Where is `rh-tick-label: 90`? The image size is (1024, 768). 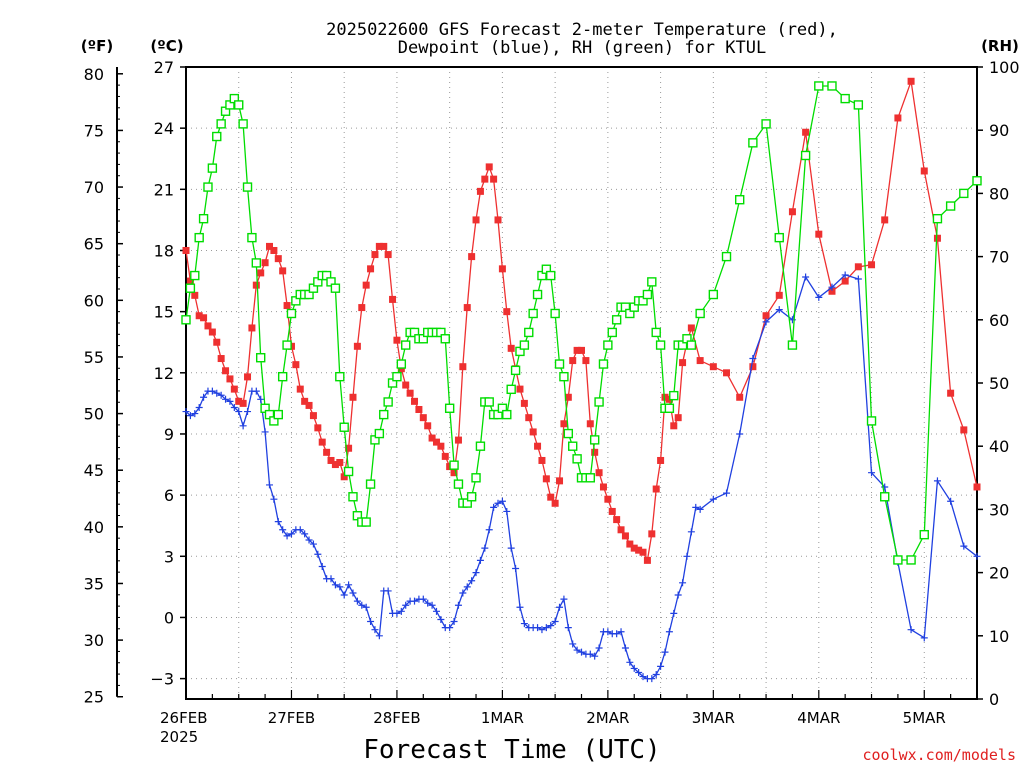
rh-tick-label: 90 is located at coordinates (999, 130).